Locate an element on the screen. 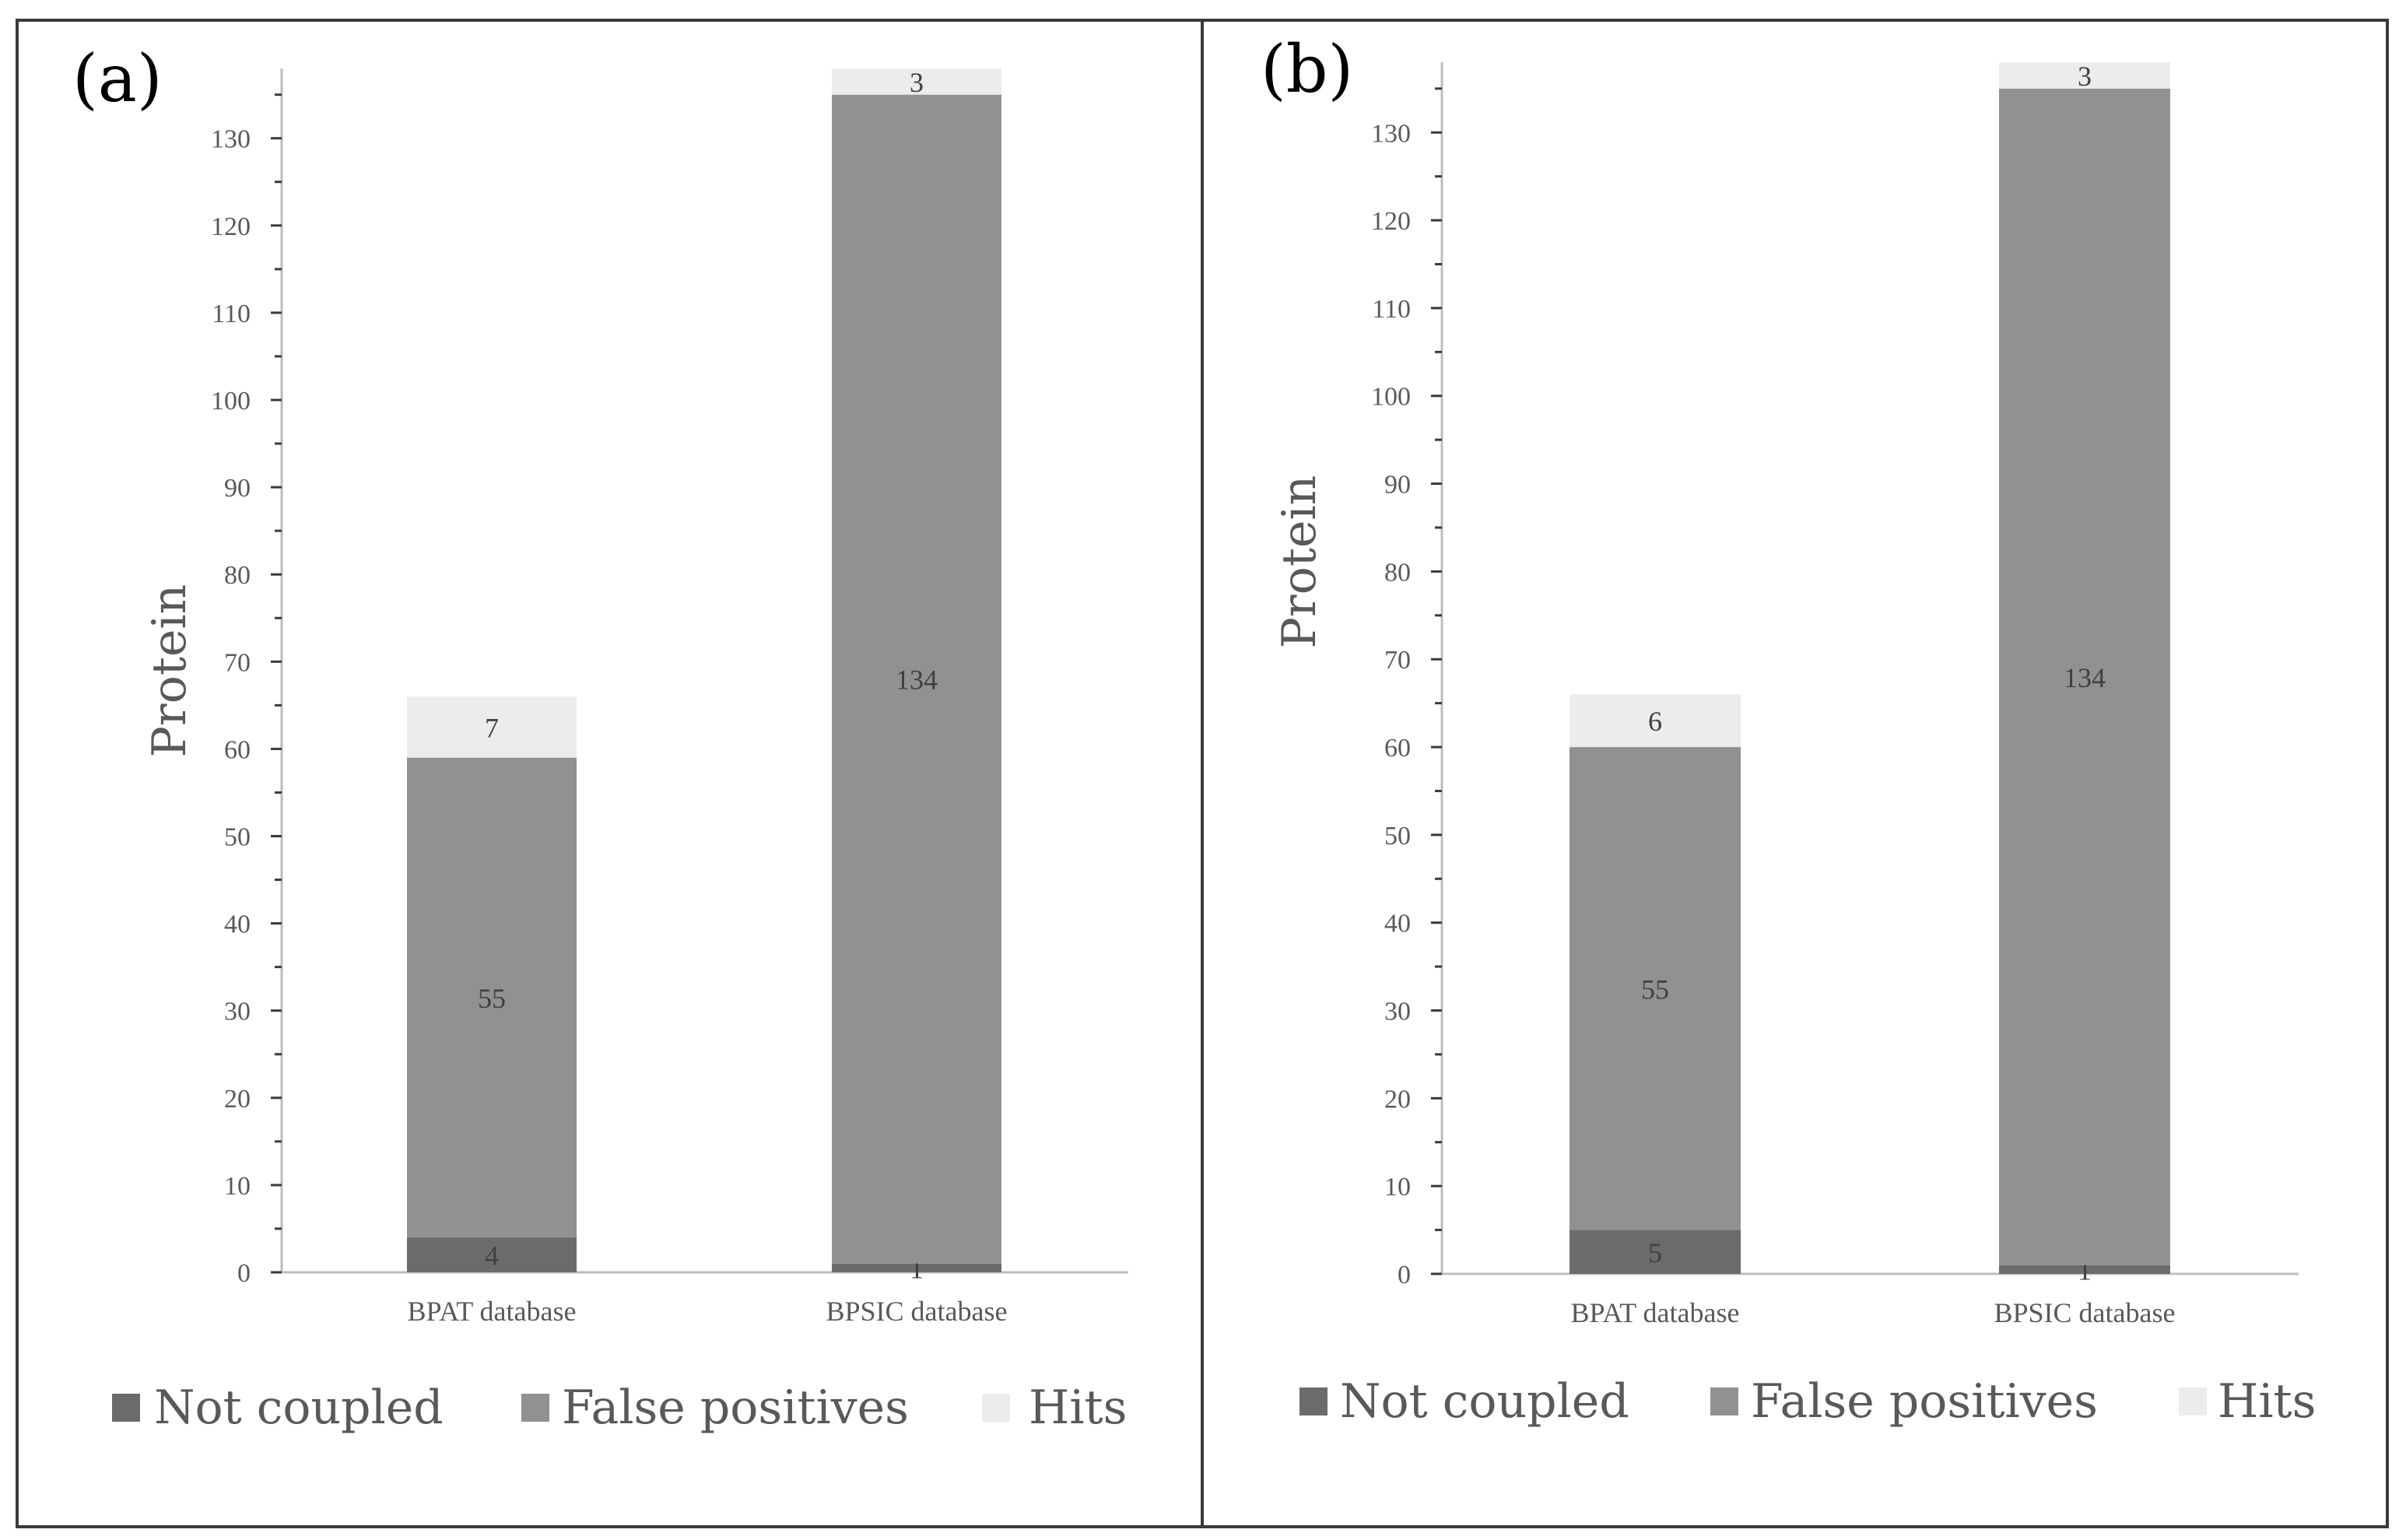 This screenshot has height=1540, width=2406. panel-label: (b) is located at coordinates (1307, 69).